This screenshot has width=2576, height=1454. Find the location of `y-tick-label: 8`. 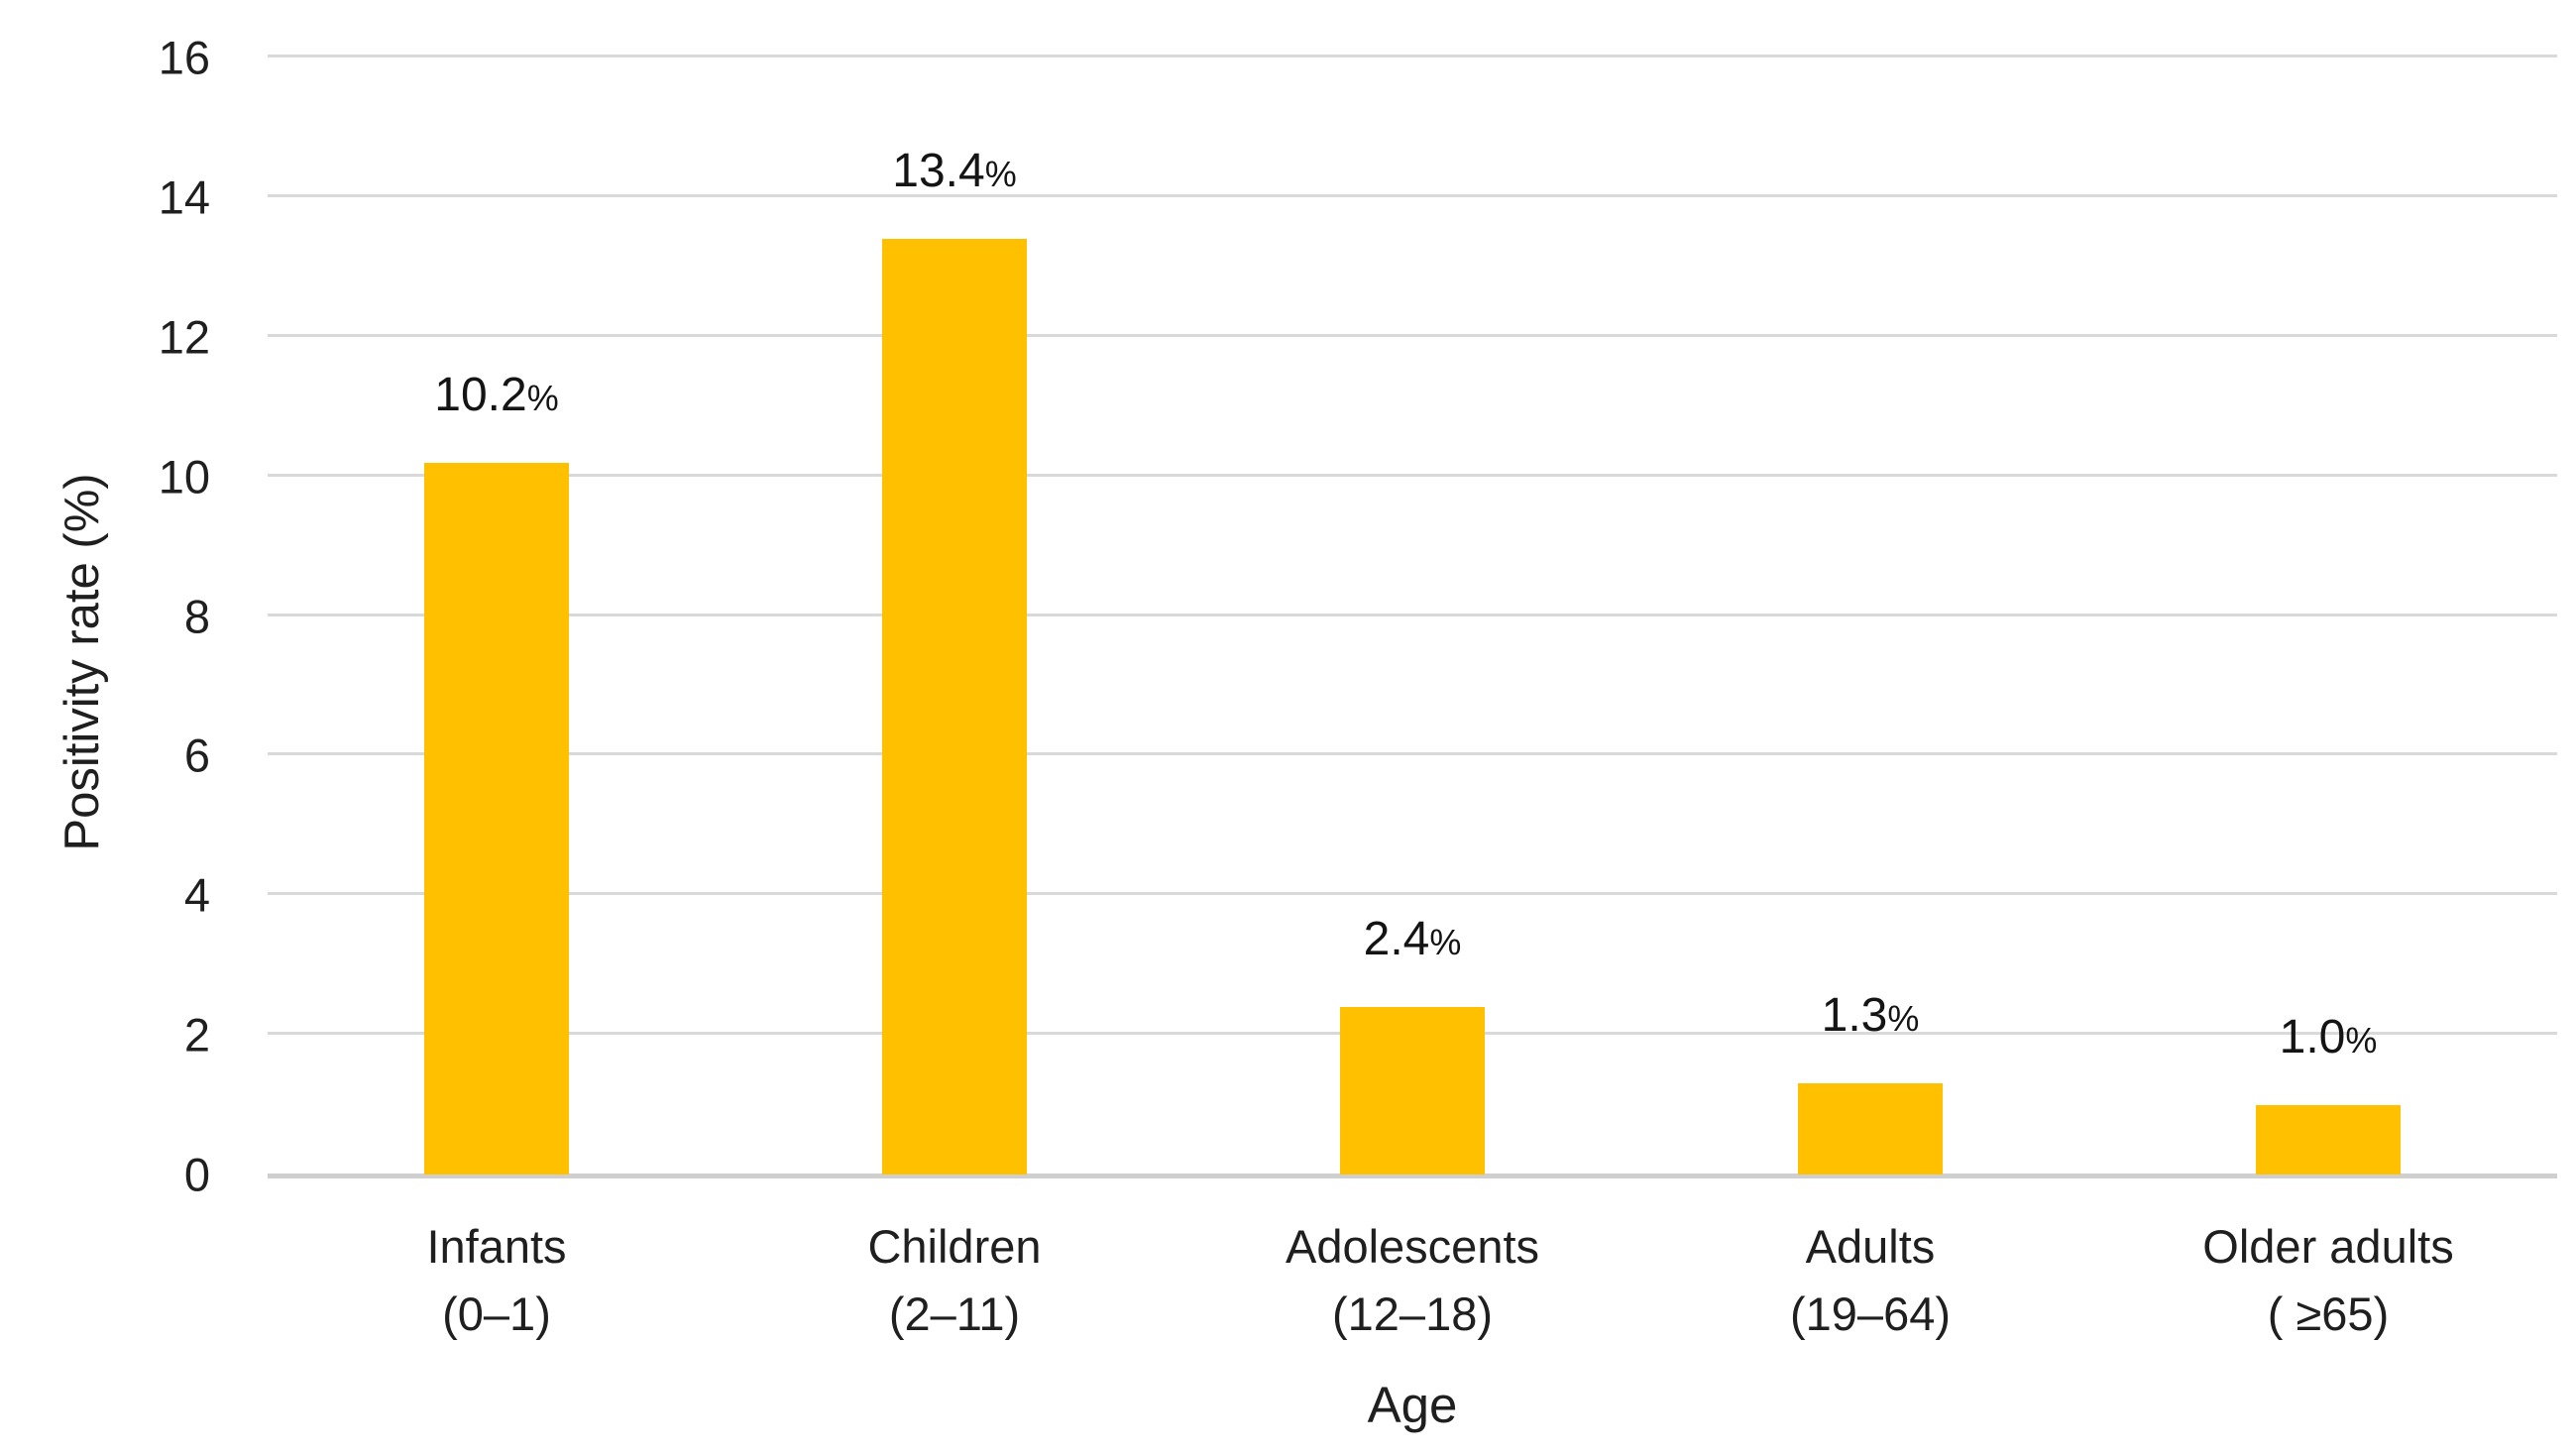

y-tick-label: 8 is located at coordinates (196, 616).